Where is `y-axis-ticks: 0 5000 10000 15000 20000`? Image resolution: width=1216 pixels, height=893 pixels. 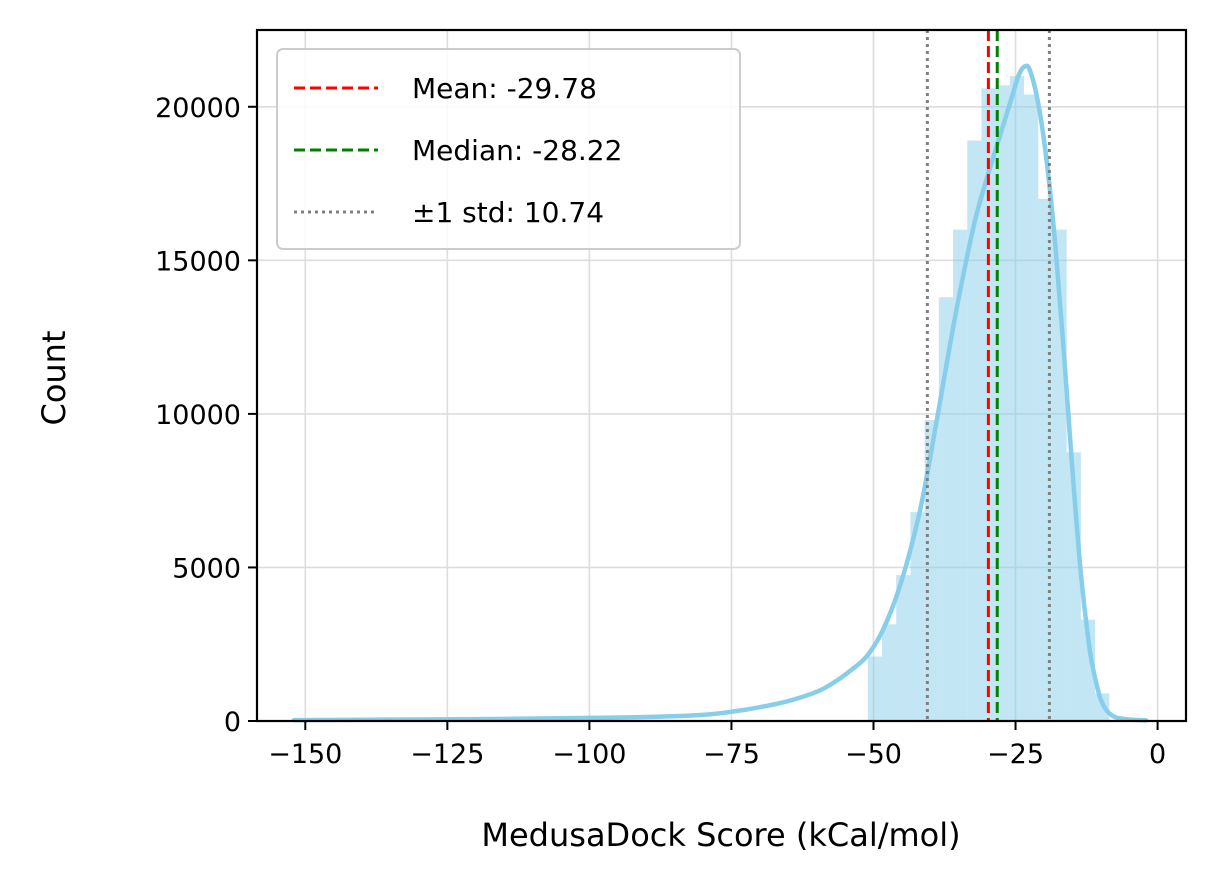 y-axis-ticks: 0 5000 10000 15000 20000 is located at coordinates (206, 415).